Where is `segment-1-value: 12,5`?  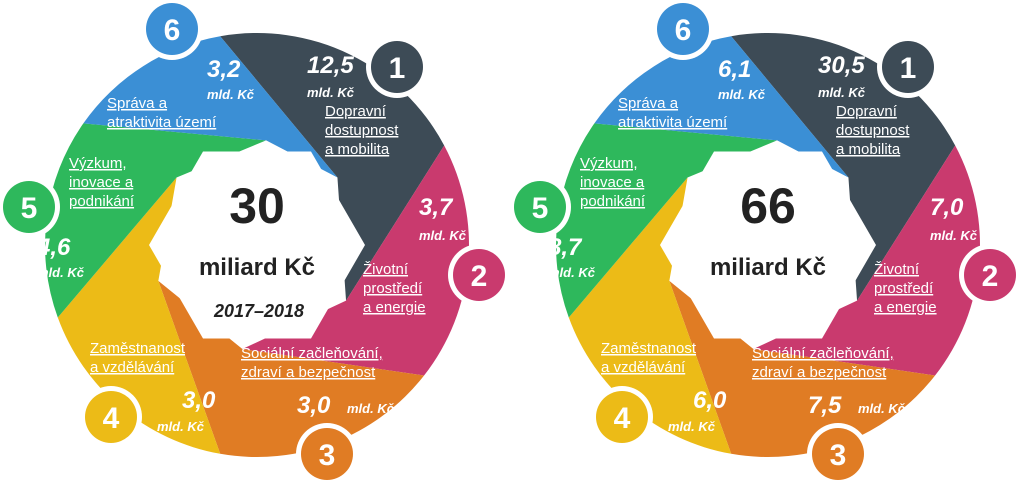 segment-1-value: 12,5 is located at coordinates (330, 65).